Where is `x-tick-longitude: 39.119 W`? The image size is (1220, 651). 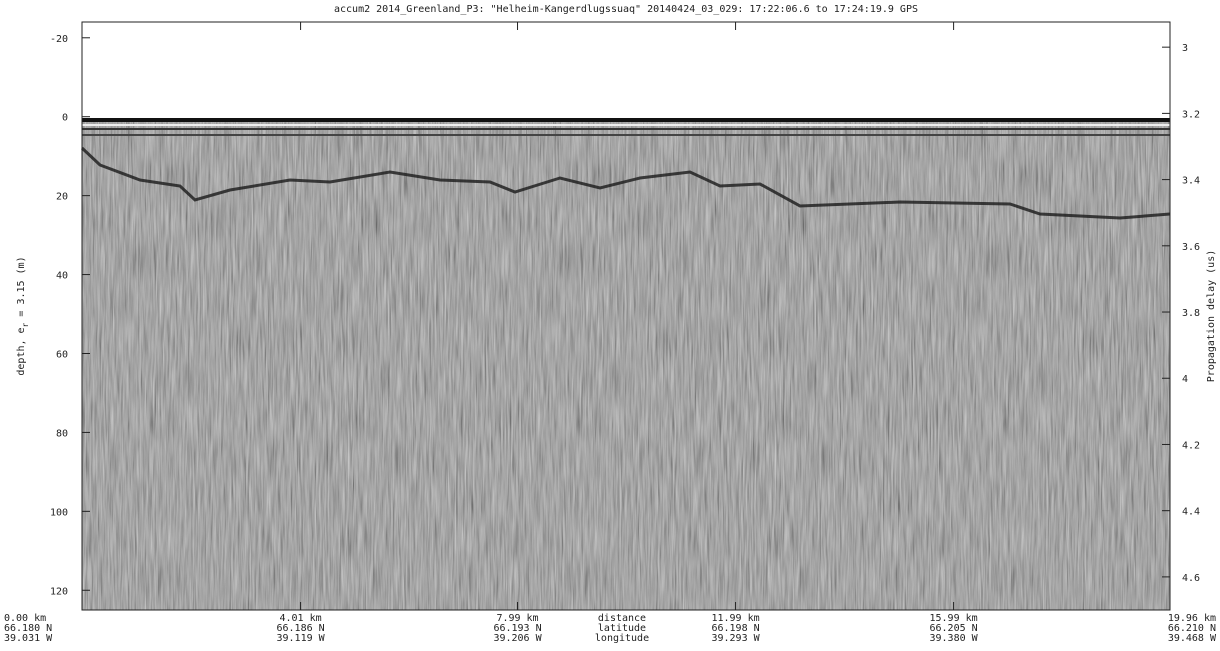
x-tick-longitude: 39.119 W is located at coordinates (300, 638).